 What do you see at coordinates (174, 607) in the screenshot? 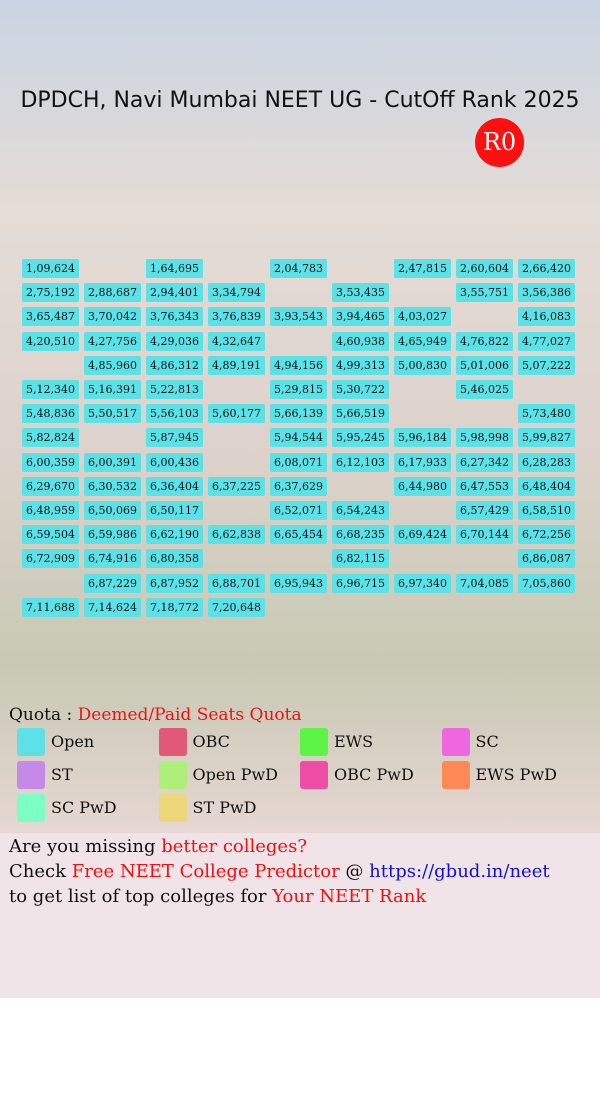
I see `rank-cell: 7,18,772` at bounding box center [174, 607].